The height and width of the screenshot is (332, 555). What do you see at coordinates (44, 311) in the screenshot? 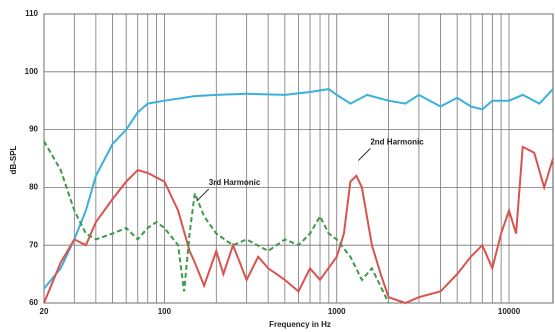
I see `x-tick-label: 20` at bounding box center [44, 311].